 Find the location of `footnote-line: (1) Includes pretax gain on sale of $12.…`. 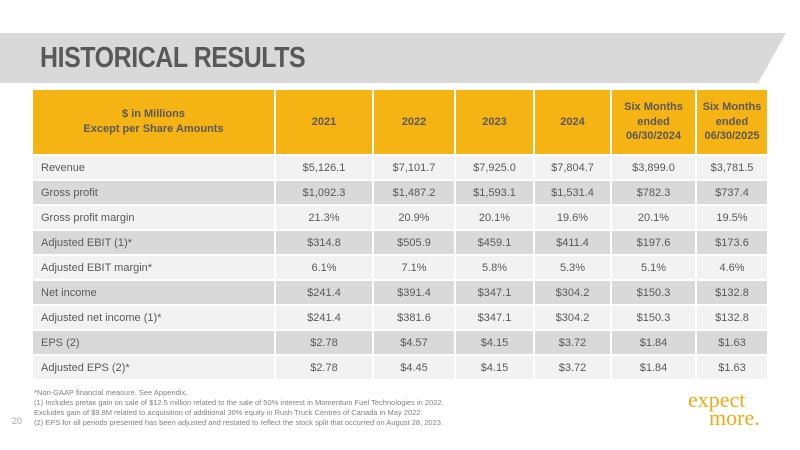

footnote-line: (1) Includes pretax gain on sale of $12.… is located at coordinates (239, 402).